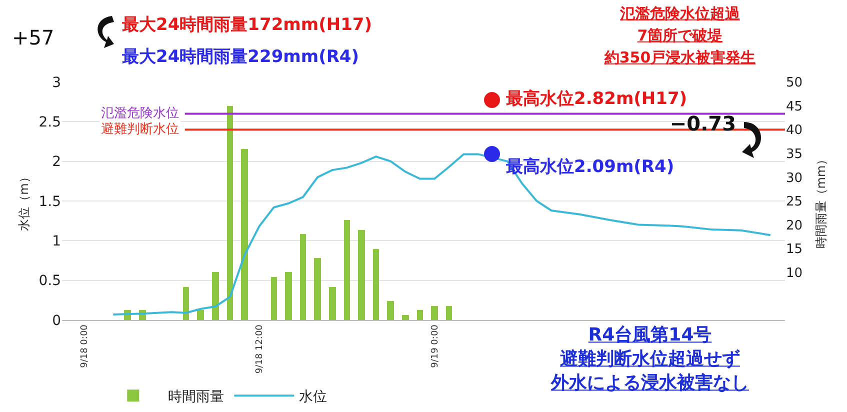 The width and height of the screenshot is (847, 412). I want to click on ref-line-label: 氾濫危険水位, so click(140, 113).